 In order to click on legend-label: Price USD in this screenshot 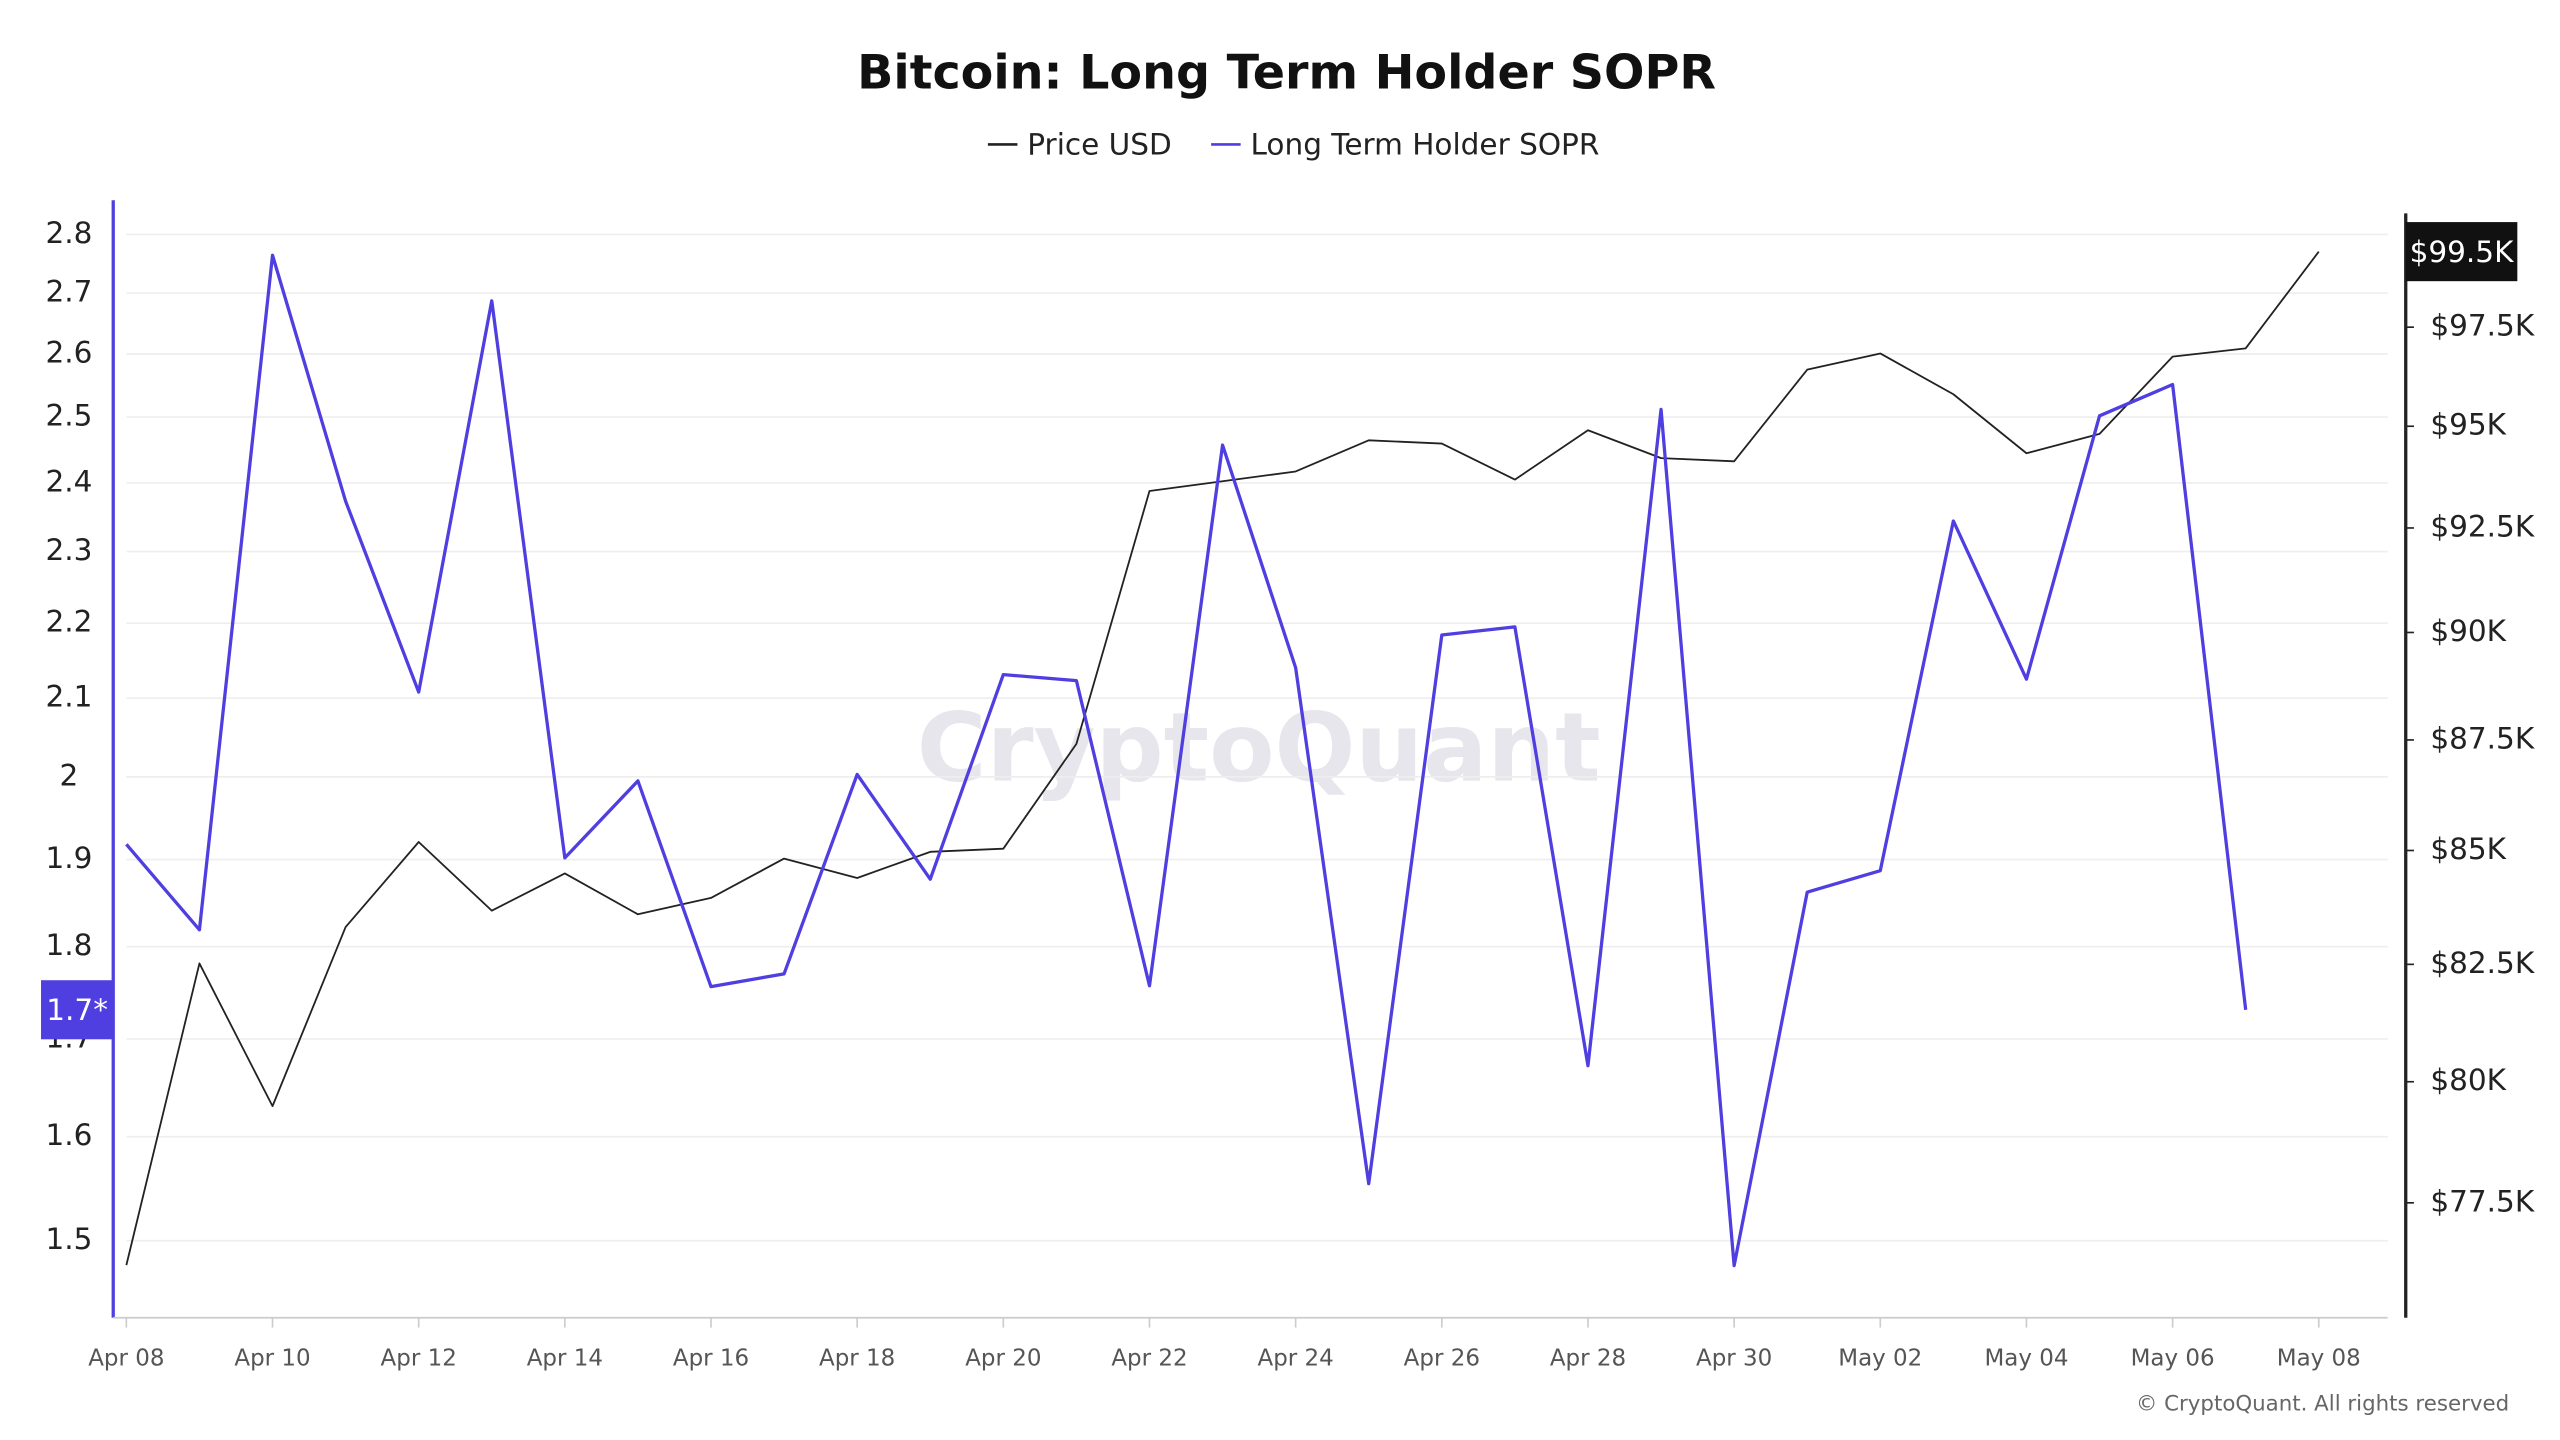, I will do `click(1099, 145)`.